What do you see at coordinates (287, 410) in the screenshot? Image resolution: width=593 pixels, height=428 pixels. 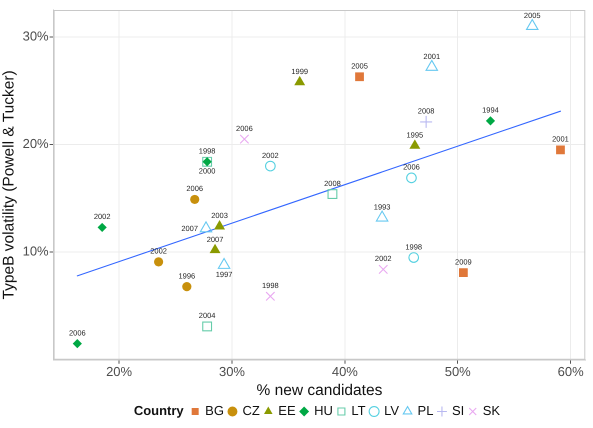 I see `legend-label: EE` at bounding box center [287, 410].